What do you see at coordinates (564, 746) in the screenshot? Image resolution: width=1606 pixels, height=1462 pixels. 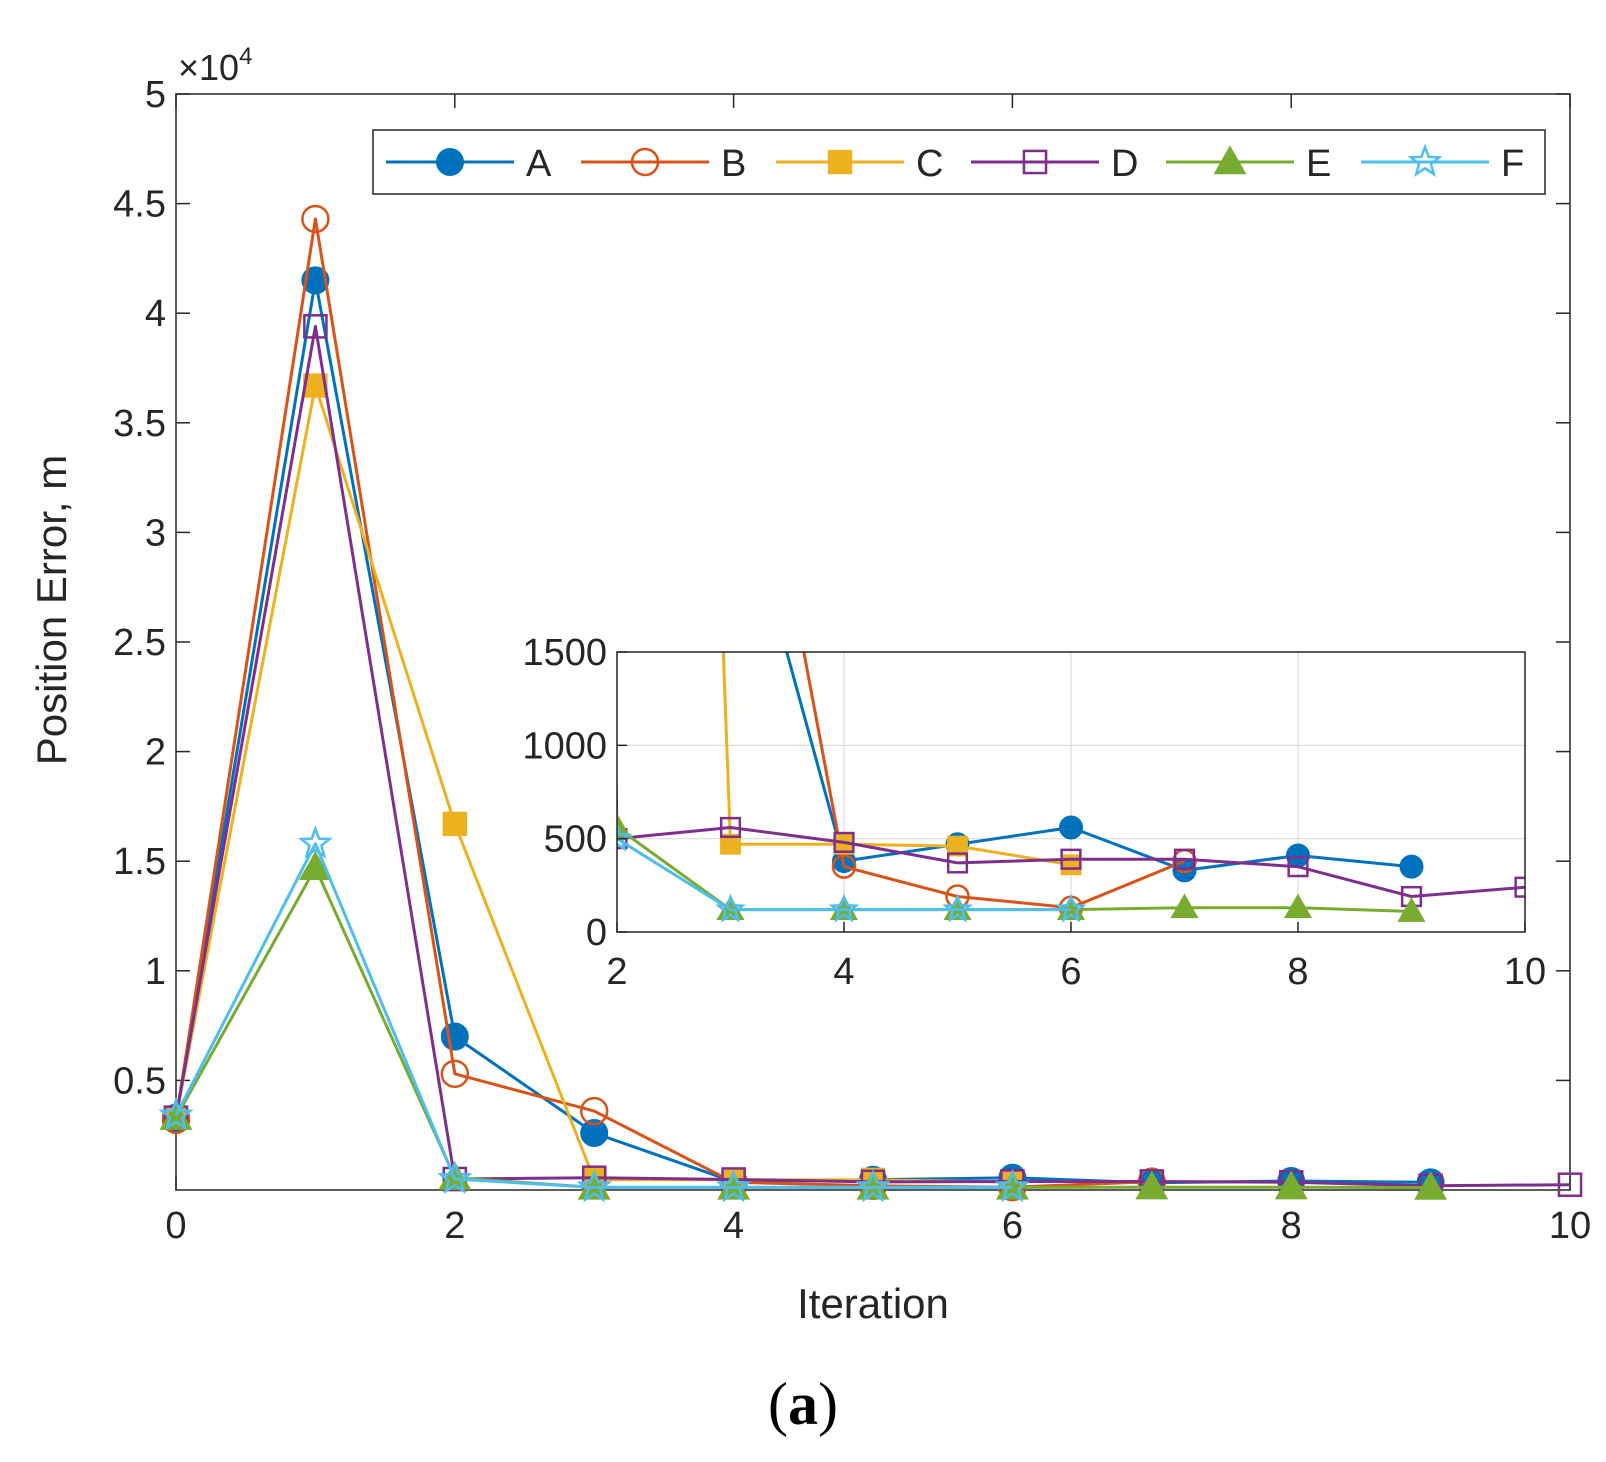 I see `inset-y-tick-label: 1000` at bounding box center [564, 746].